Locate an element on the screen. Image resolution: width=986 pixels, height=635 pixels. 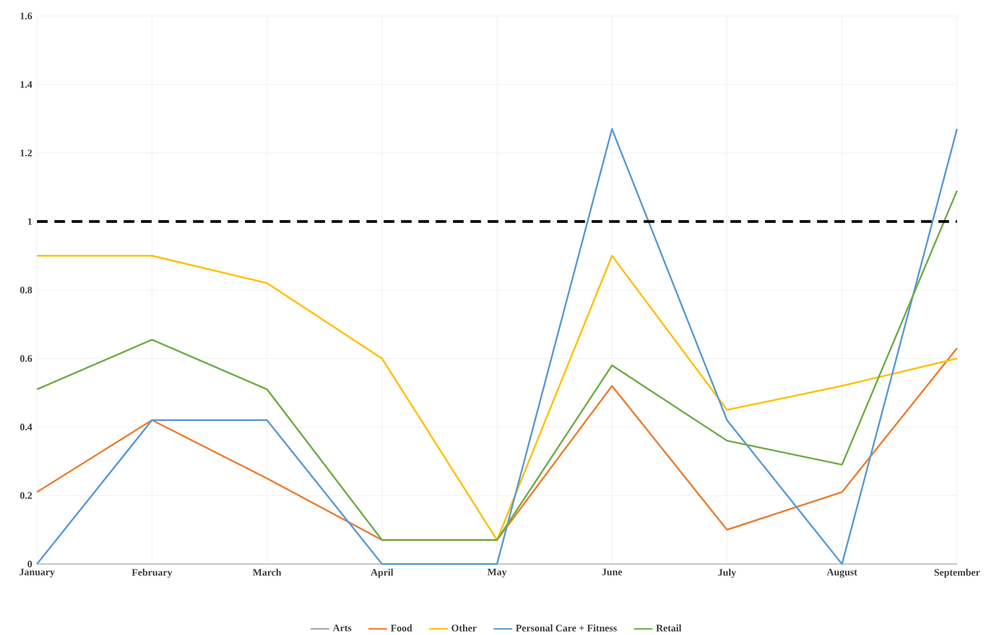
y-tick-label: 0.8 is located at coordinates (26, 290).